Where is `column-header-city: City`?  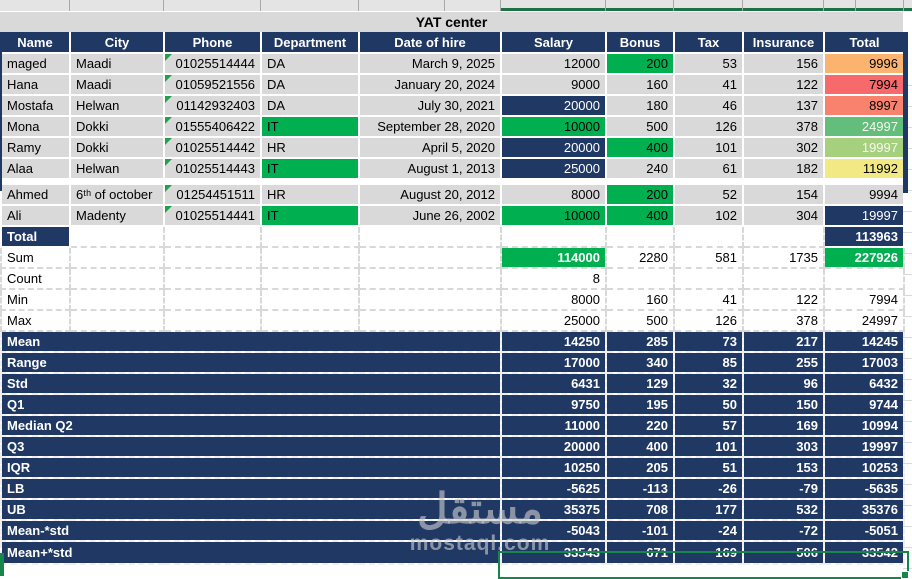 column-header-city: City is located at coordinates (117, 42).